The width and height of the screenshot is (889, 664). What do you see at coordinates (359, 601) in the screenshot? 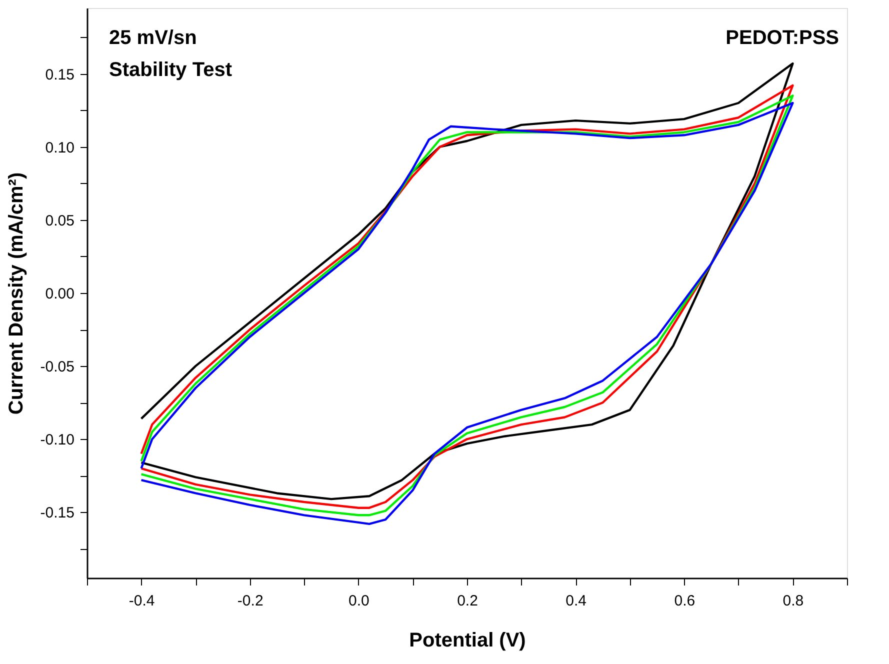
I see `x-tick-label: 0.0` at bounding box center [359, 601].